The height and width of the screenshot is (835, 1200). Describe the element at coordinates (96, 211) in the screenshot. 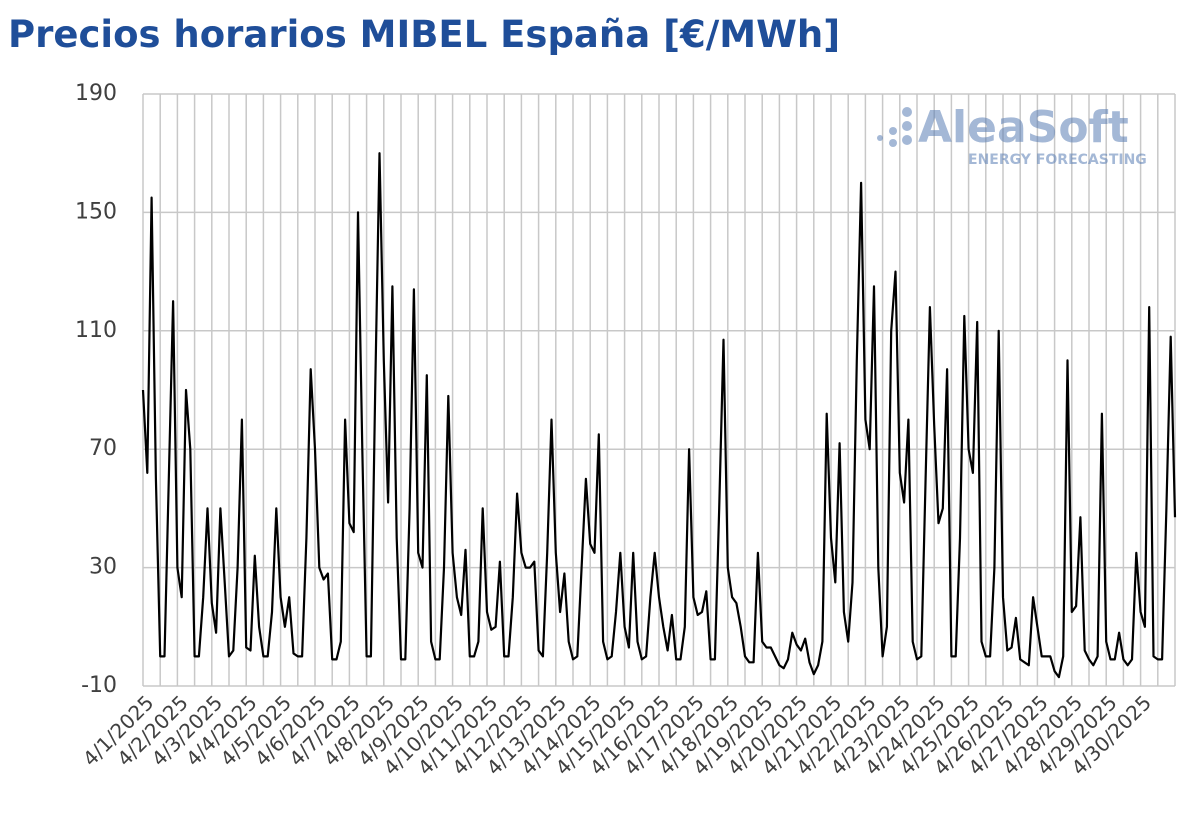

I see `y-tick-label: 150` at that location.